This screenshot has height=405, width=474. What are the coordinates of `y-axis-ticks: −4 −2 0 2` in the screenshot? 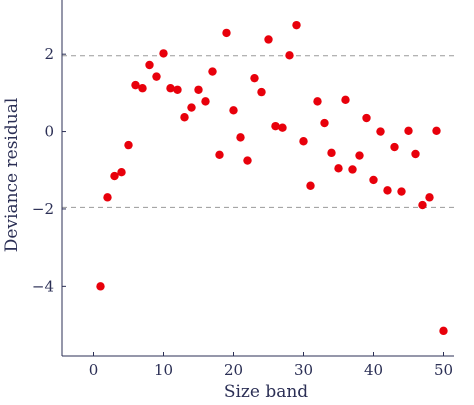 It's located at (49, 170).